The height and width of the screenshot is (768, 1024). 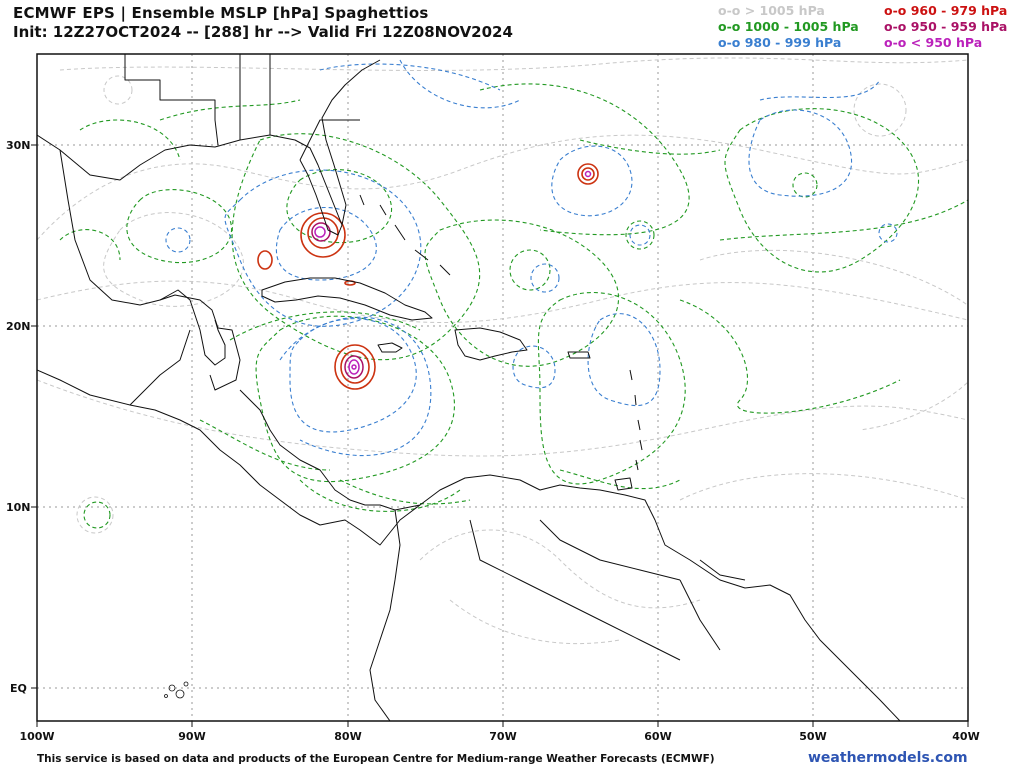 What do you see at coordinates (502, 736) in the screenshot?
I see `lon-label-70w: 70W` at bounding box center [502, 736].